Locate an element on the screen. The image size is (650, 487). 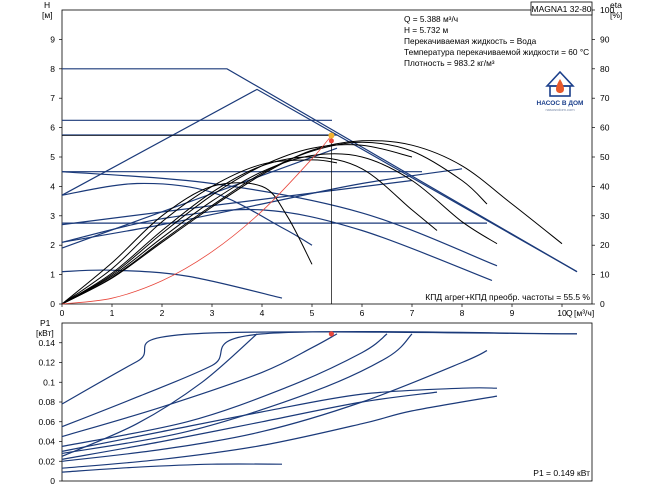
logo-name: НАСОС В ДОМ is located at coordinates (560, 103).